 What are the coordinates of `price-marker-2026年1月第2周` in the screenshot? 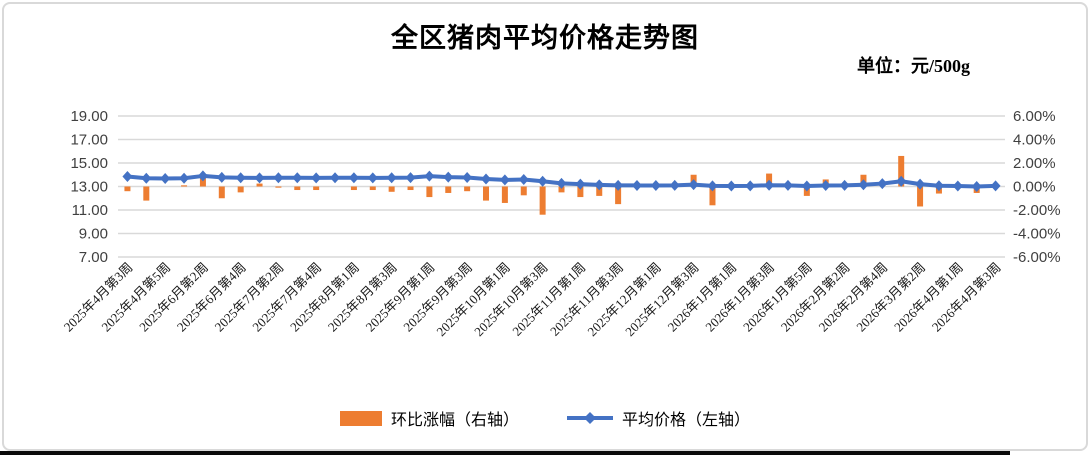 It's located at (750, 186).